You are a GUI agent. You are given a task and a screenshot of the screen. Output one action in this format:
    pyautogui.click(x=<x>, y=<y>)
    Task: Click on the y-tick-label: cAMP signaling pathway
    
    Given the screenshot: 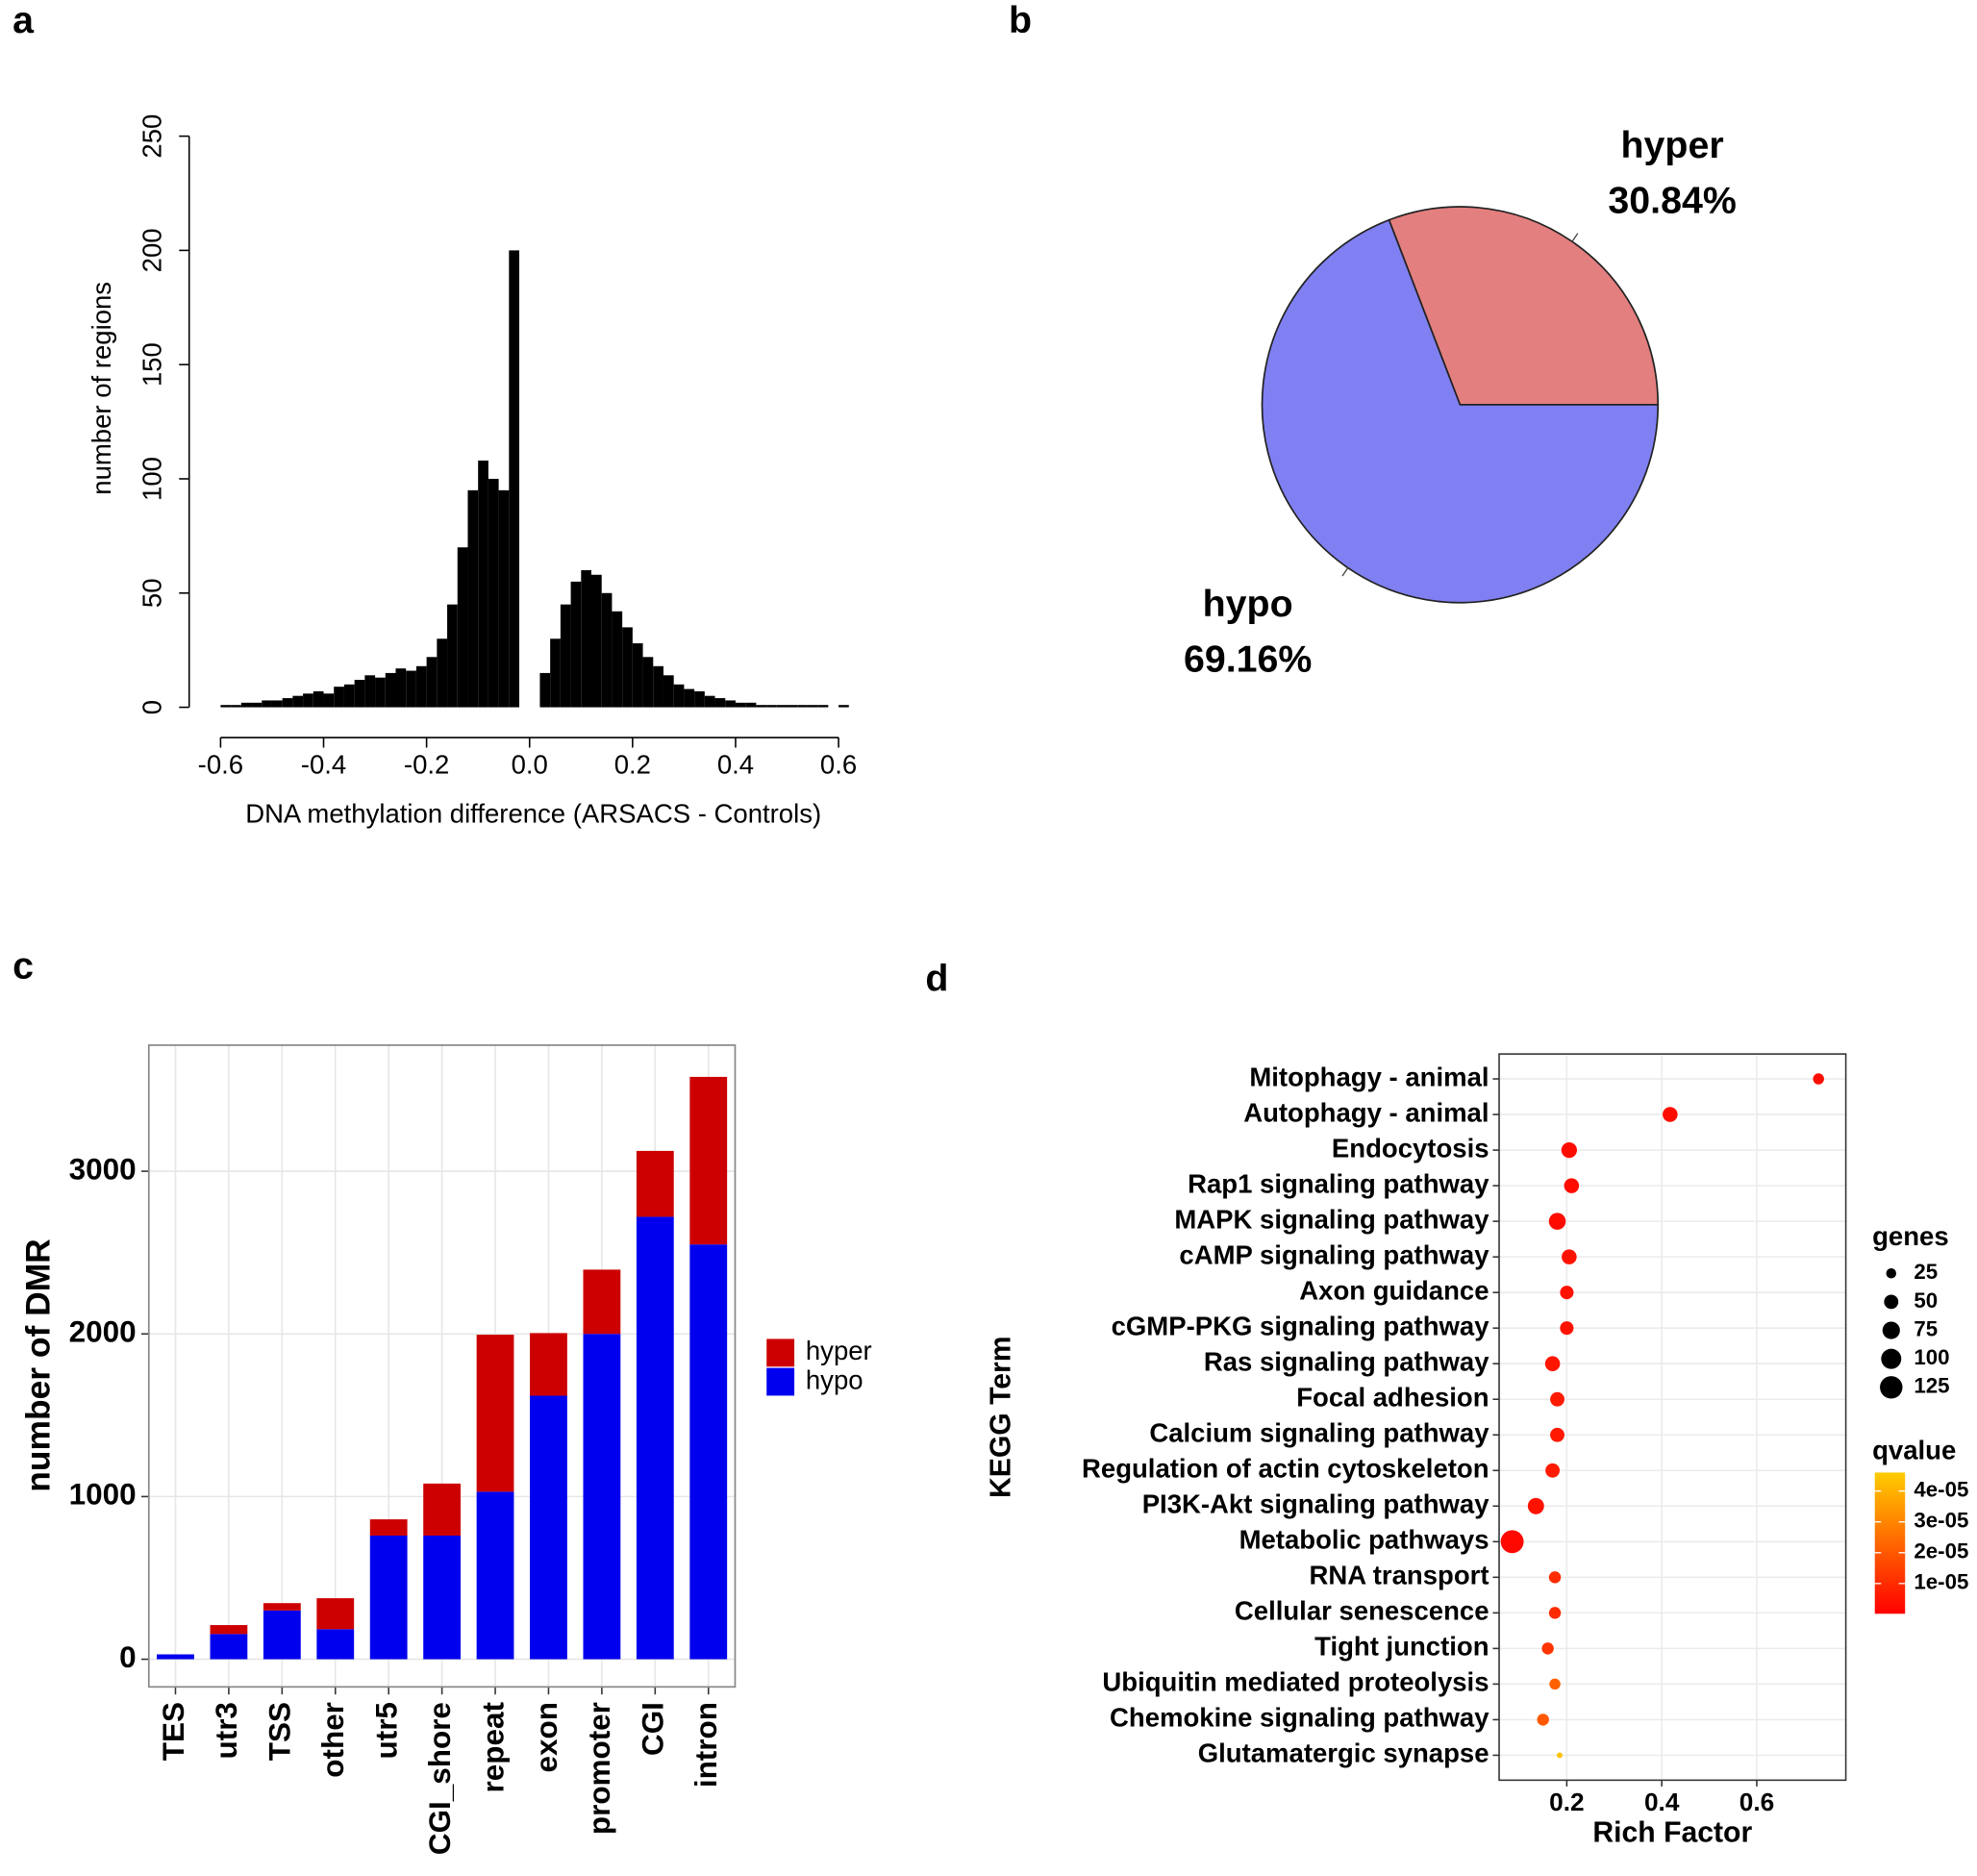 What is the action you would take?
    pyautogui.click(x=1334, y=1254)
    